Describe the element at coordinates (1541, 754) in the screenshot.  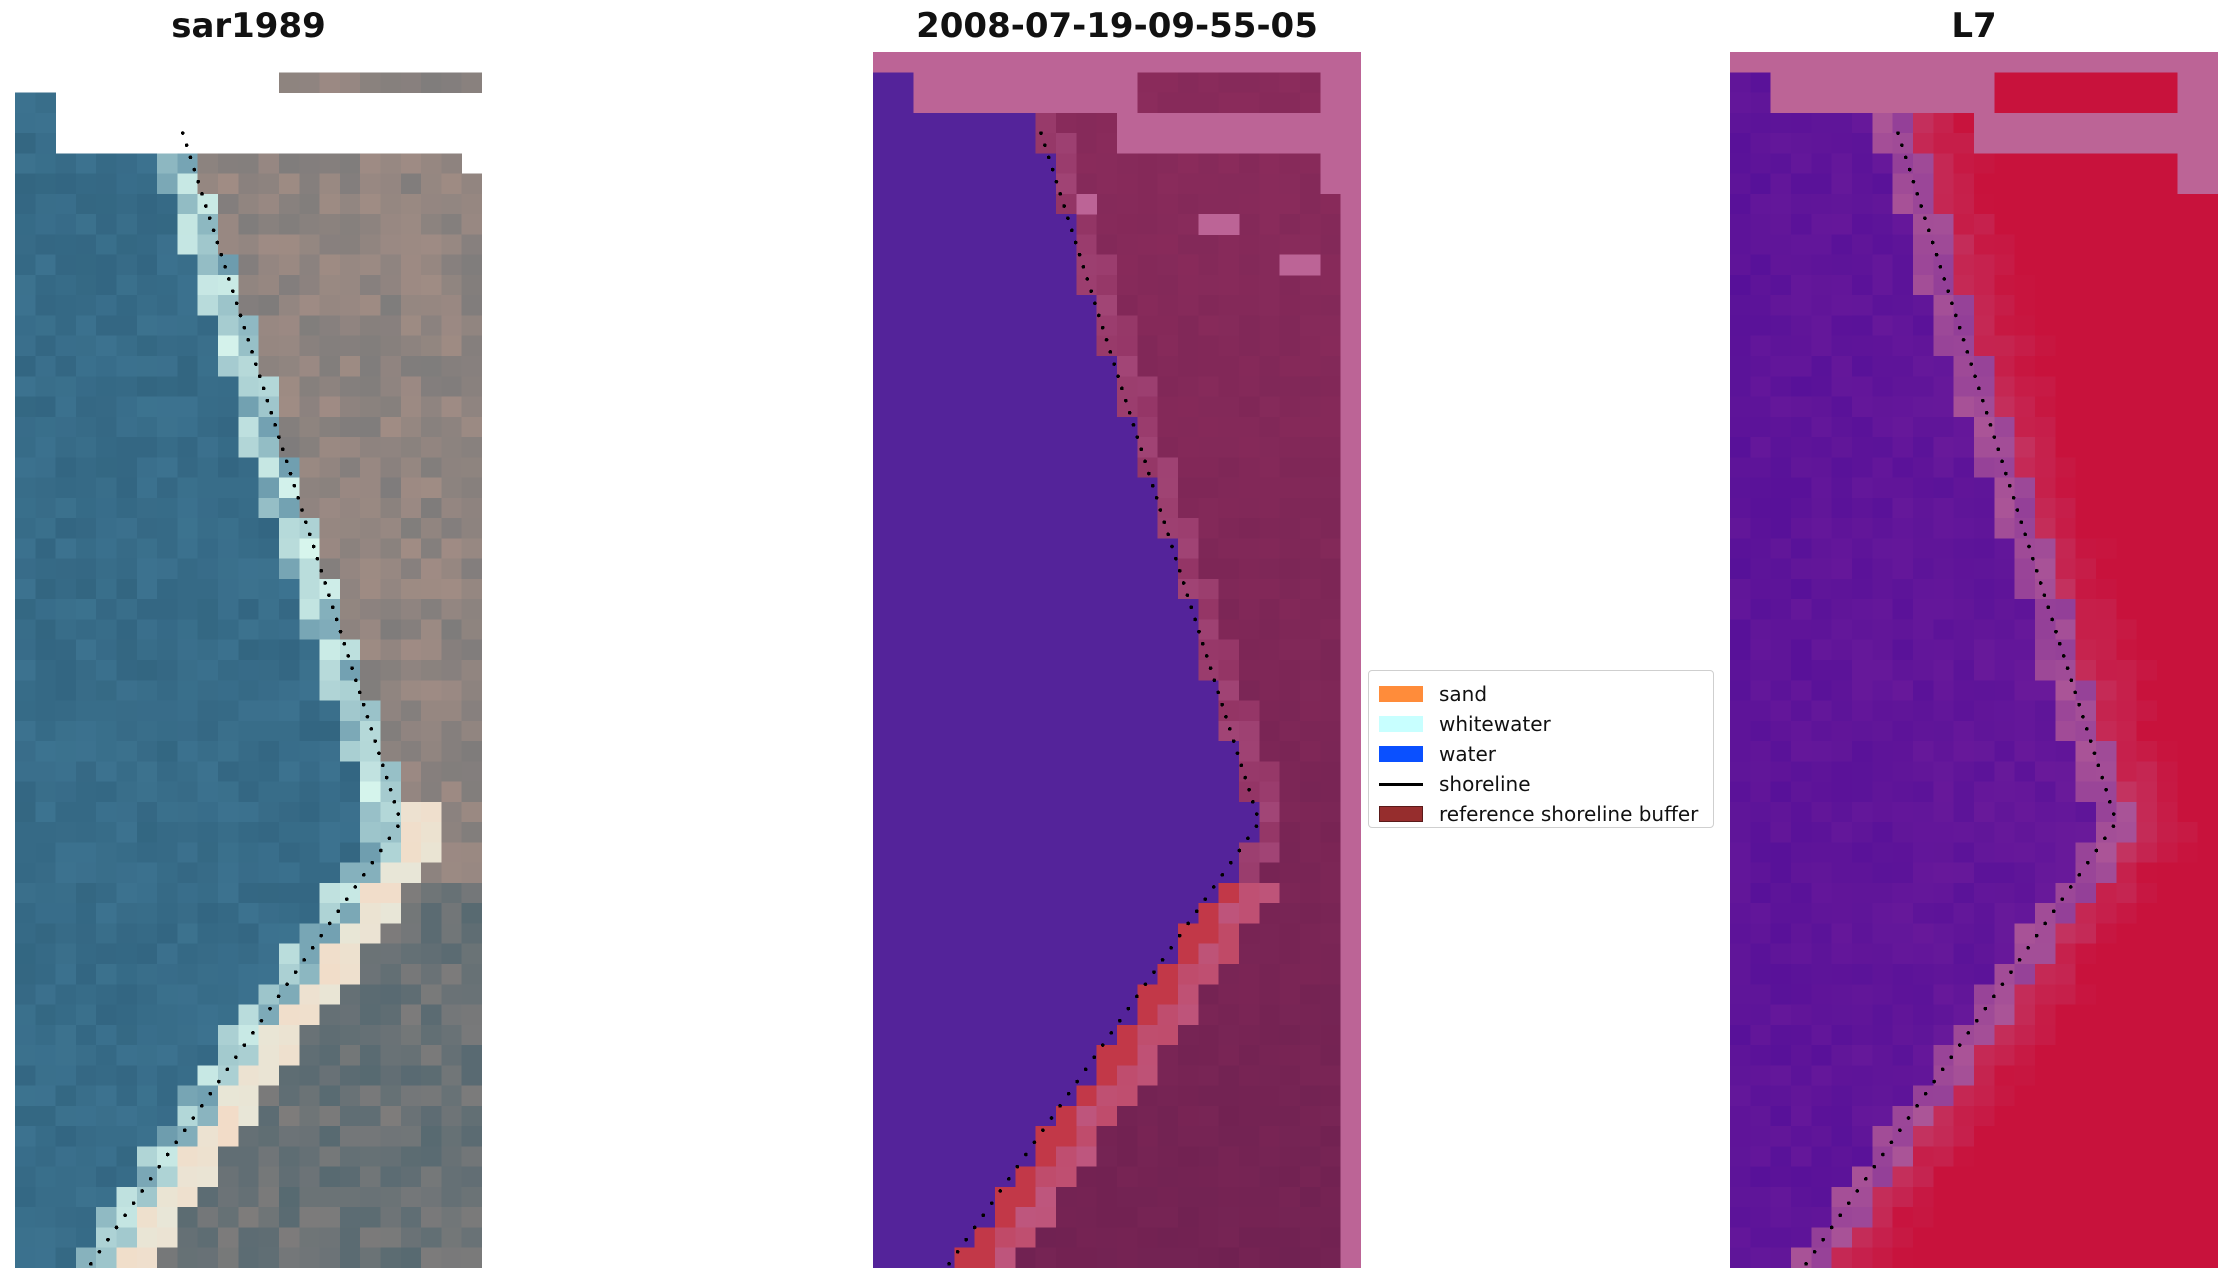
I see `legend-item-water: water` at that location.